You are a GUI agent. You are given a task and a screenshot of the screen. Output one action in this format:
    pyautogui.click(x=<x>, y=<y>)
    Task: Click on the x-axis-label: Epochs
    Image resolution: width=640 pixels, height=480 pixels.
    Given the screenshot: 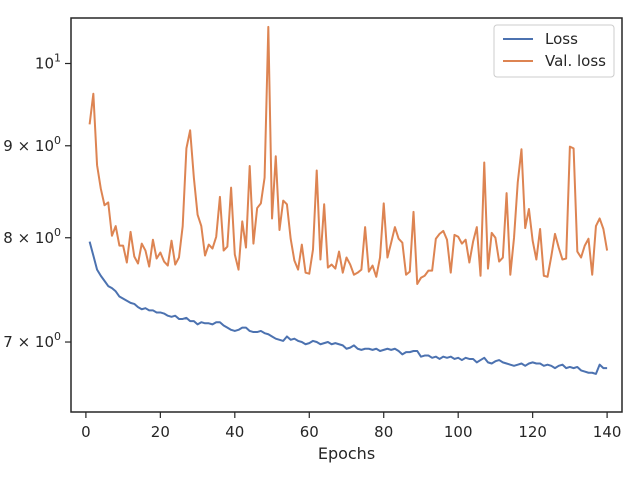 What is the action you would take?
    pyautogui.click(x=346, y=453)
    